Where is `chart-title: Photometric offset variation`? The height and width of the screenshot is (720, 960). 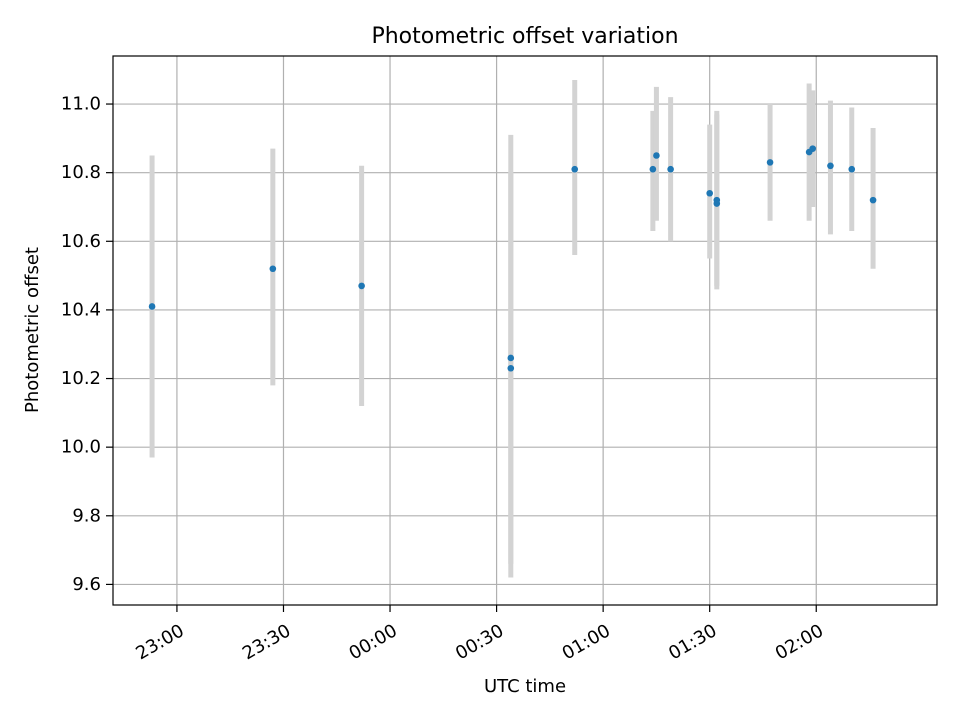
chart-title: Photometric offset variation is located at coordinates (524, 36).